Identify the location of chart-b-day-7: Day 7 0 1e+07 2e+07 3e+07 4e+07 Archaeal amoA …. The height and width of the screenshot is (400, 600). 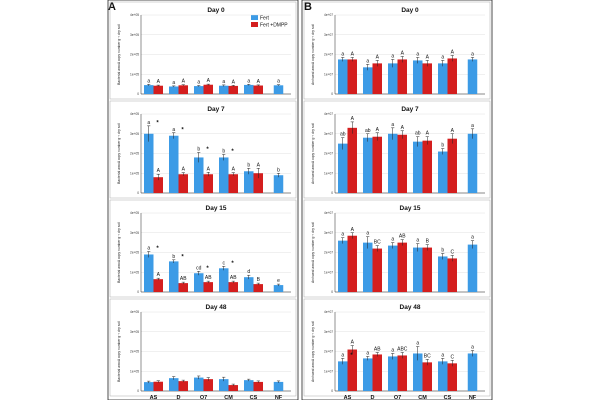
(397, 149).